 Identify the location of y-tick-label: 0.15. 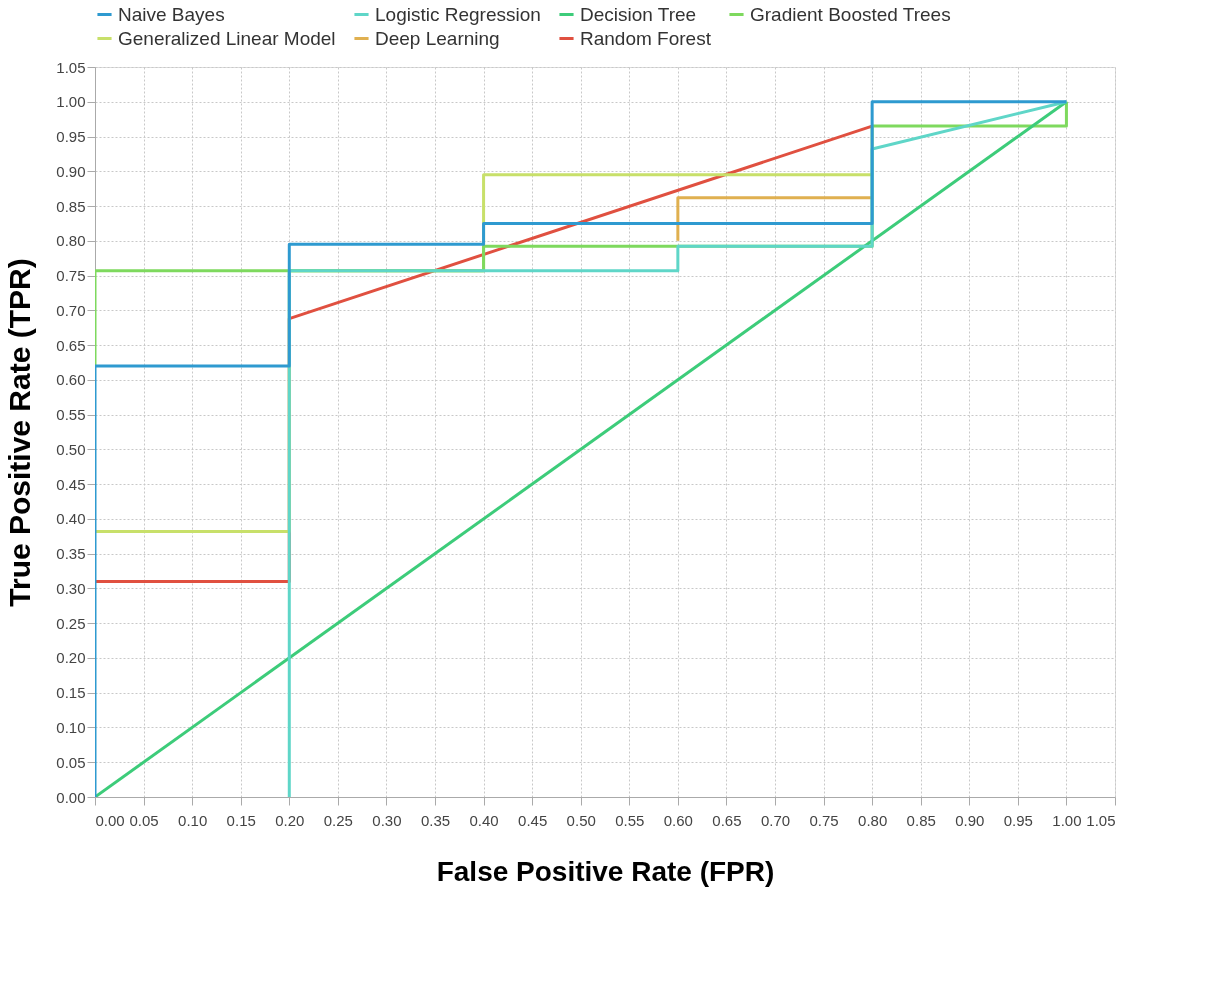
(71, 693).